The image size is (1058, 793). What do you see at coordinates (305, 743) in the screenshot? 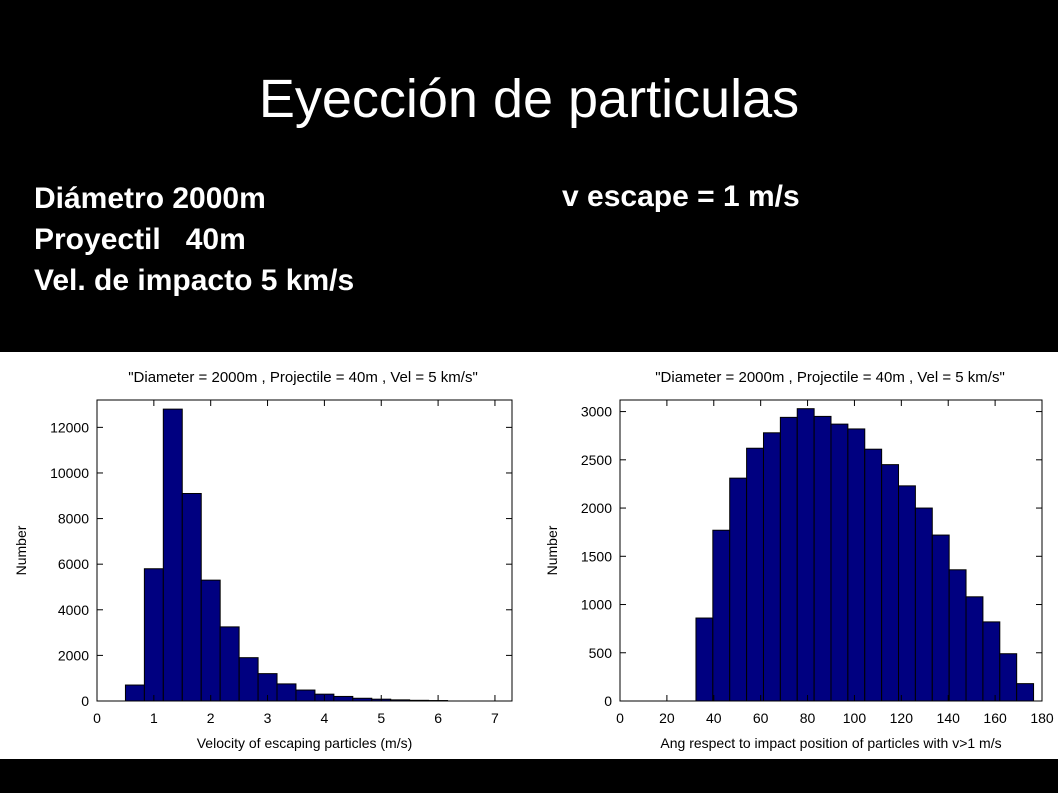
I see `x-axis-label: Velocity of escaping particles (m/s)` at bounding box center [305, 743].